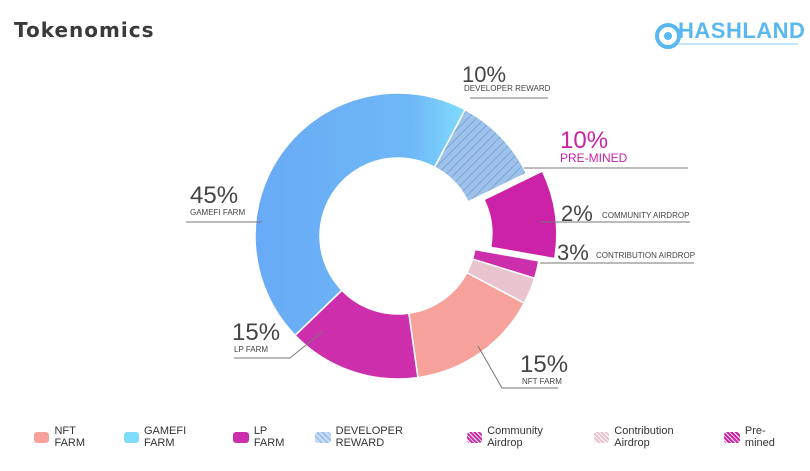 The height and width of the screenshot is (471, 810). Describe the element at coordinates (577, 213) in the screenshot. I see `pct-label-community-airdrop: 2%` at that location.